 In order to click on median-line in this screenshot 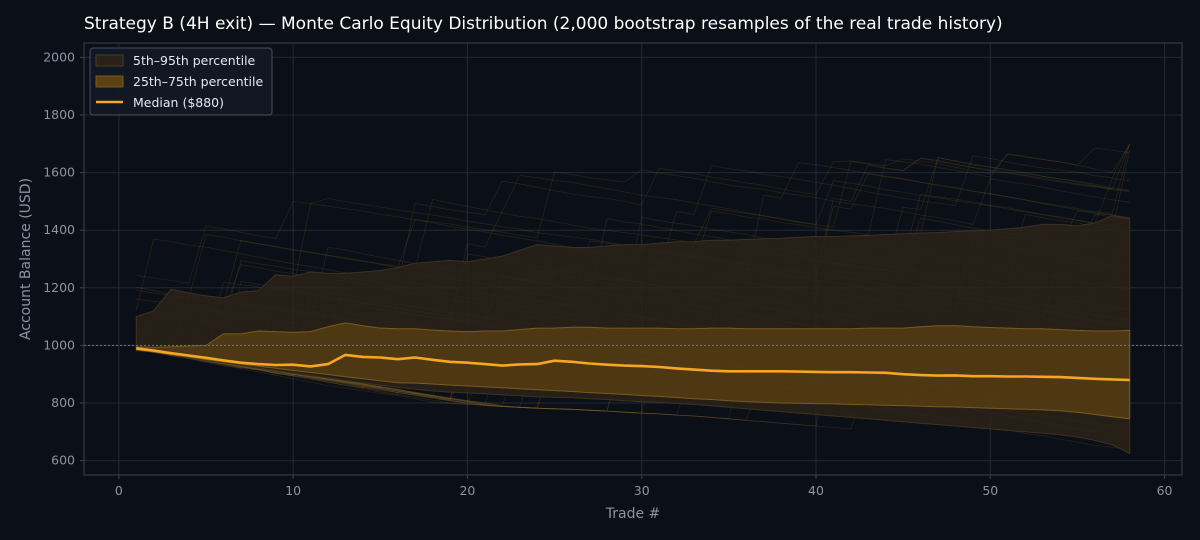, I will do `click(633, 364)`.